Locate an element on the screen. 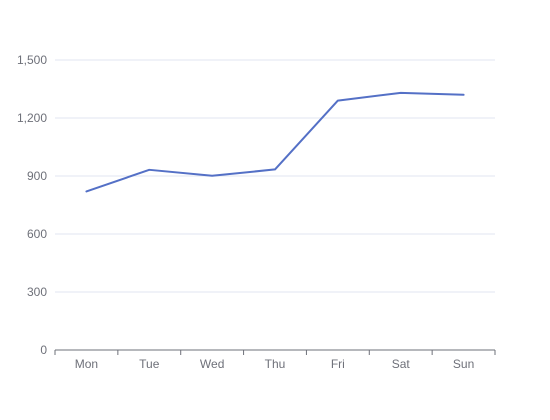  y-tick-label: 600 is located at coordinates (37, 234).